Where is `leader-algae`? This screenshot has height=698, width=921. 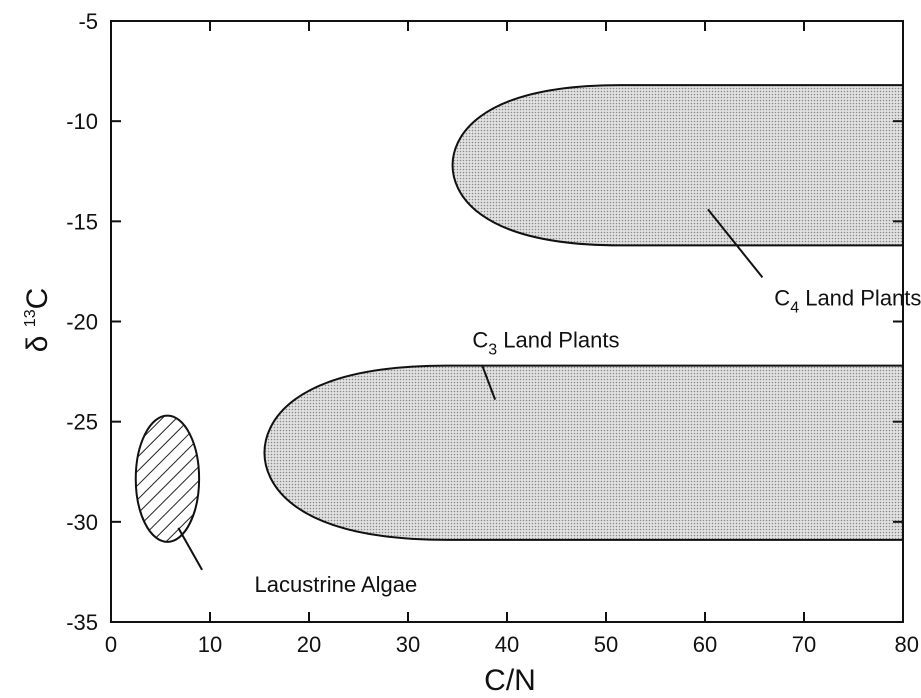
leader-algae is located at coordinates (190, 549).